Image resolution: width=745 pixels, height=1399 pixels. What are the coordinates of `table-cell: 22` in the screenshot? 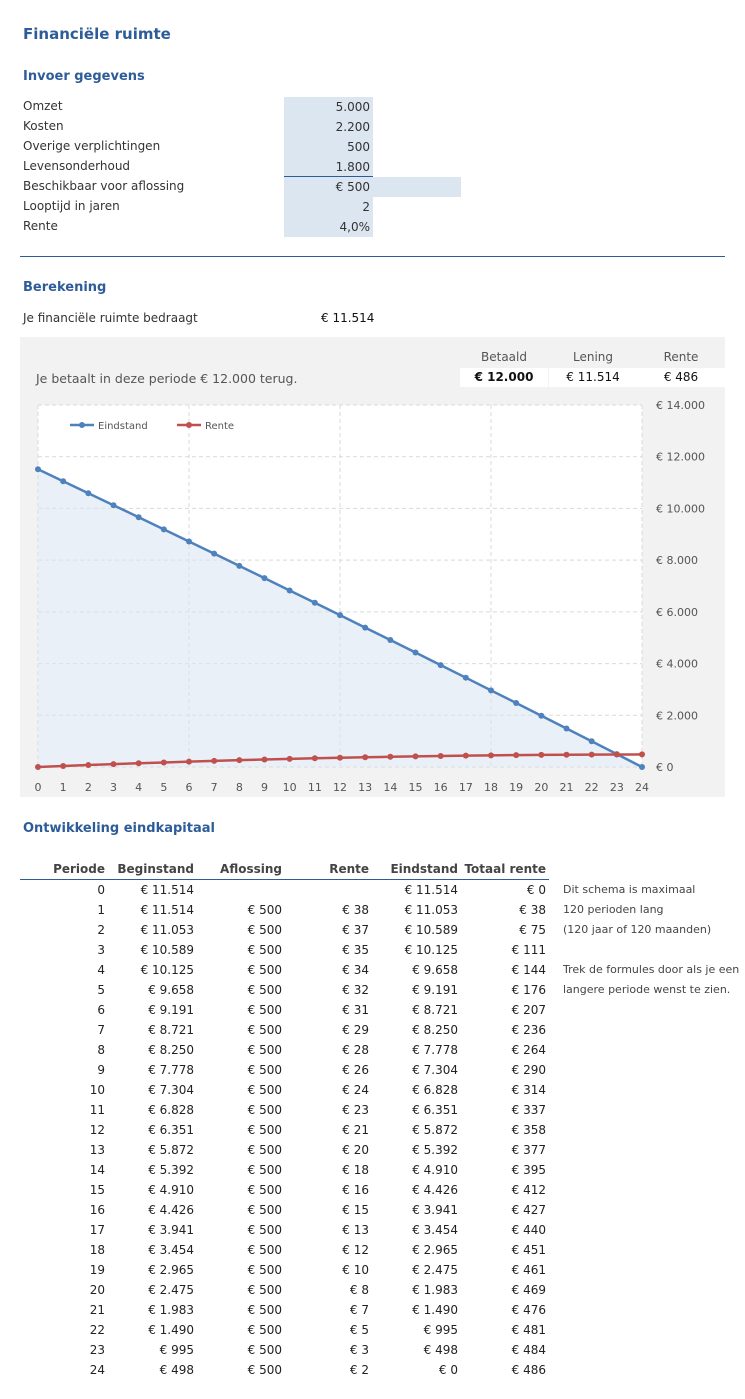 It's located at (97, 1330).